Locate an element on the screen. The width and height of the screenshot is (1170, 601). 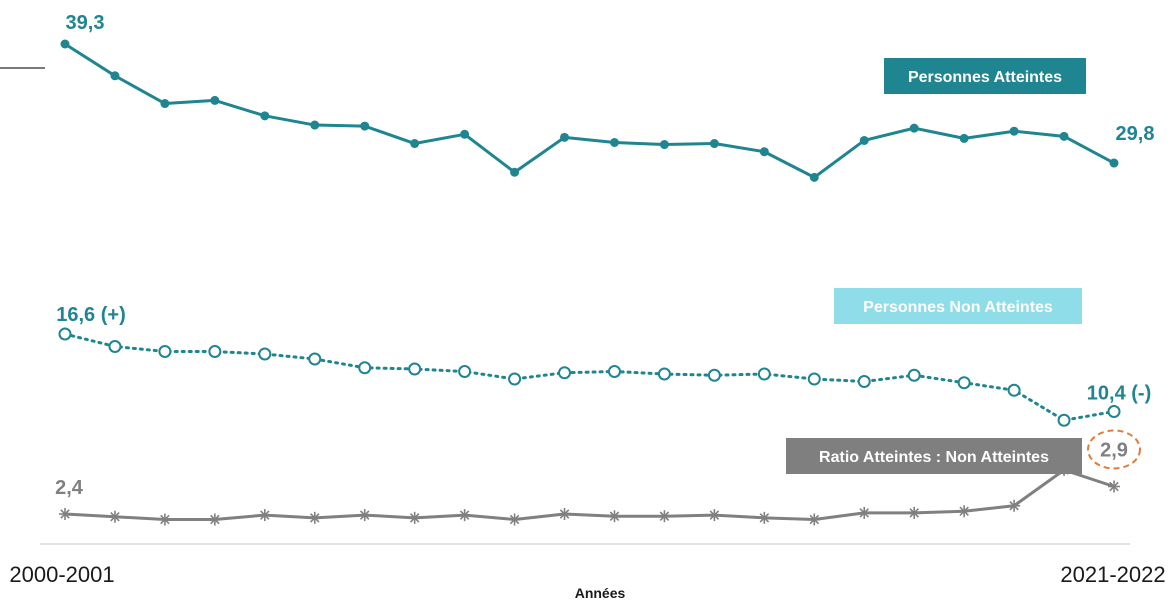
data-label-personnes-non-atteintes-first: 16,6 (+) is located at coordinates (90, 315).